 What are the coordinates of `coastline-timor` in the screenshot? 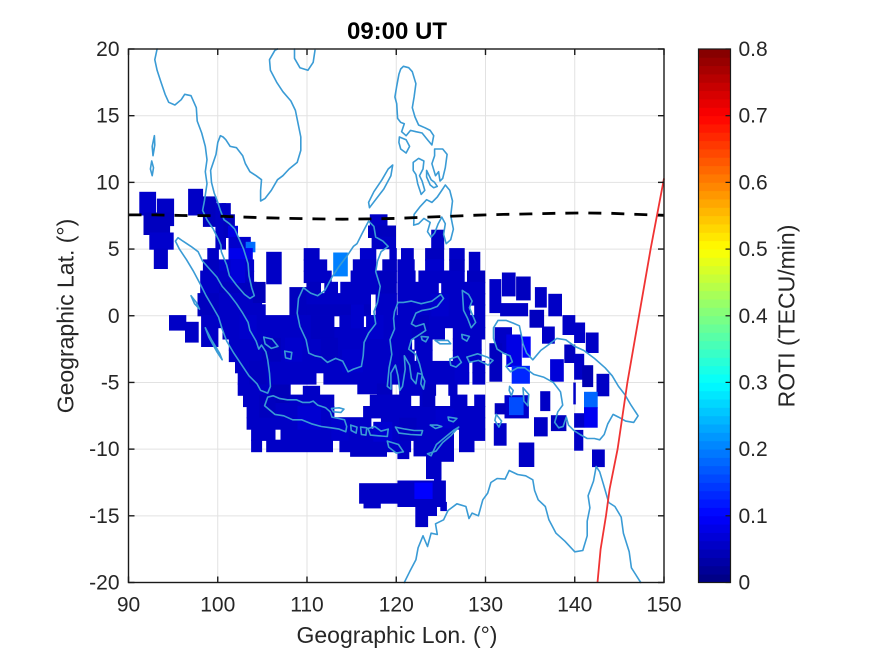 It's located at (443, 441).